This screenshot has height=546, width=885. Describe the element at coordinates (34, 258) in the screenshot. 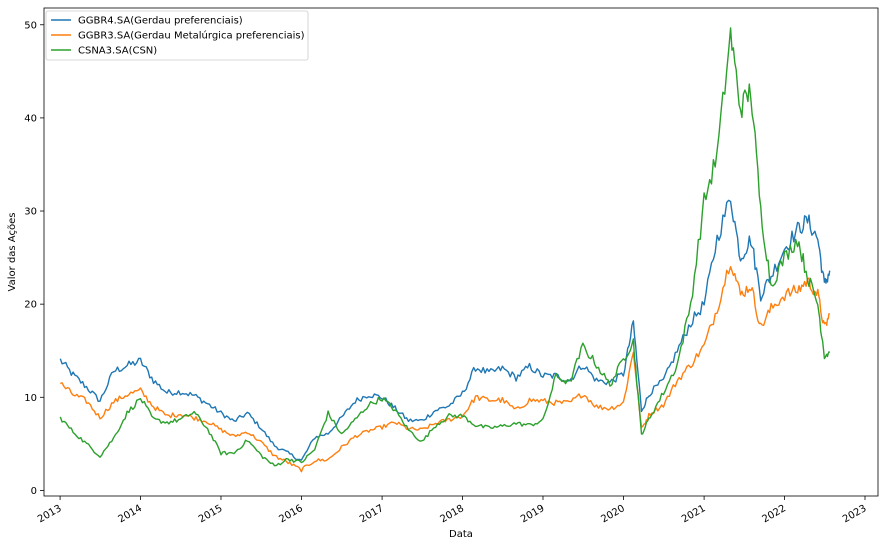

I see `y-axis-ticks: 0 10 20 30 40 50` at that location.